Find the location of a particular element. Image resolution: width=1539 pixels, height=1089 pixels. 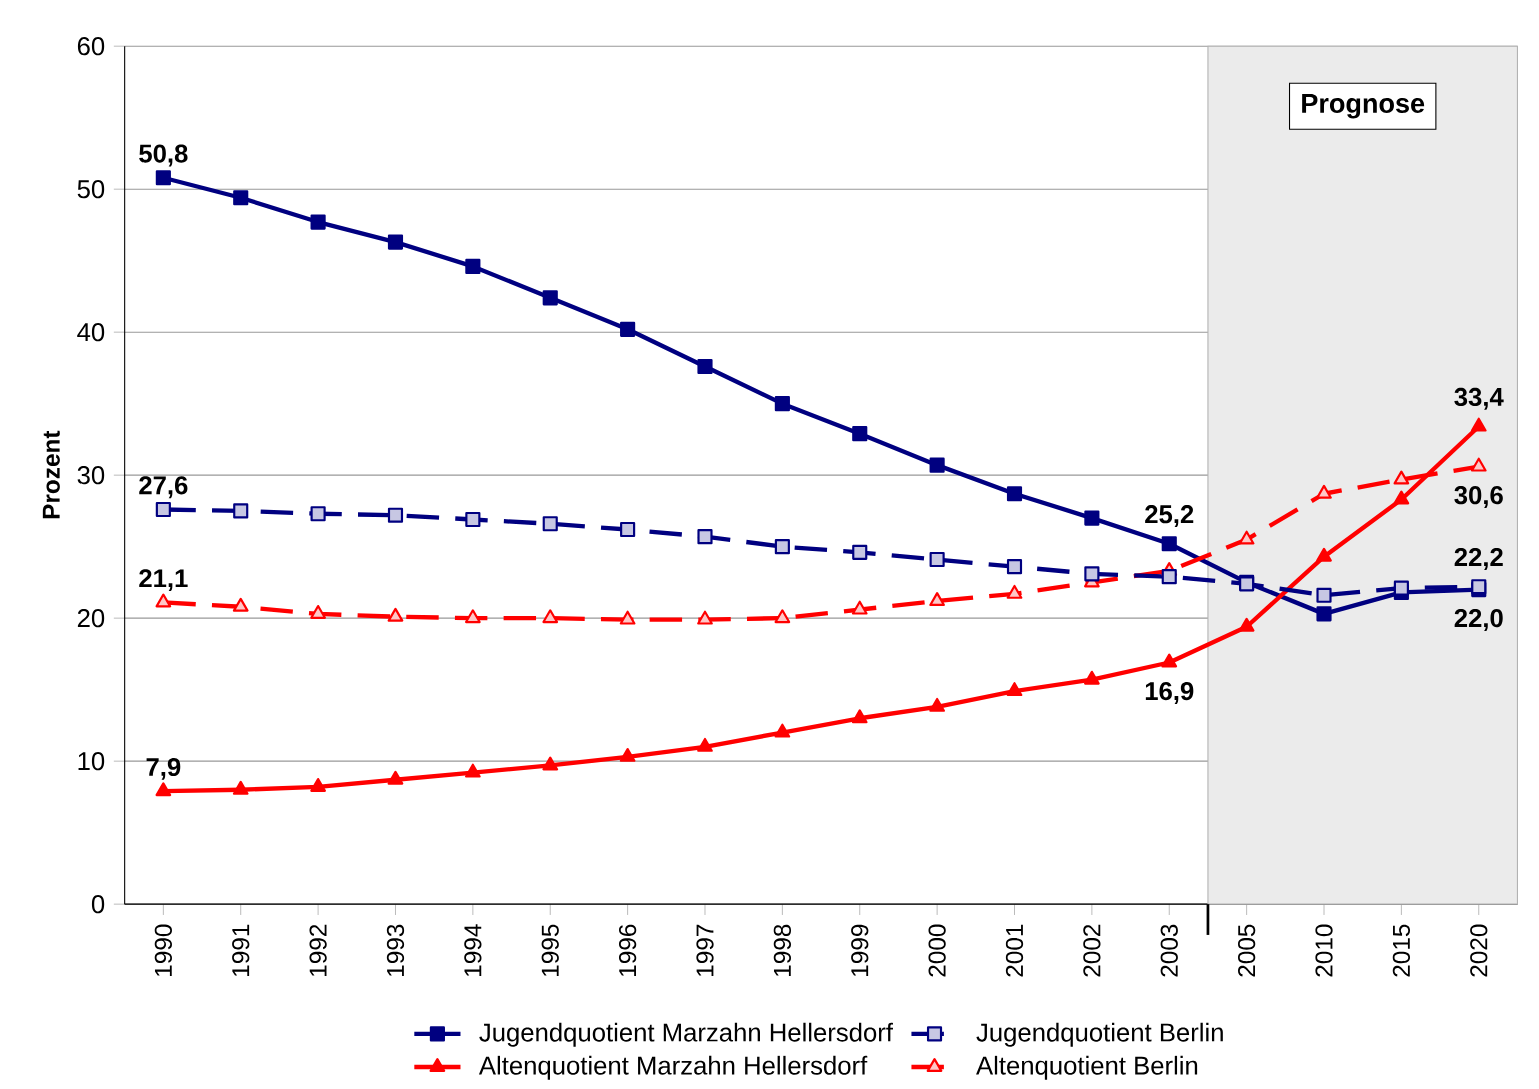

x-tick-label: 1997 is located at coordinates (705, 950).